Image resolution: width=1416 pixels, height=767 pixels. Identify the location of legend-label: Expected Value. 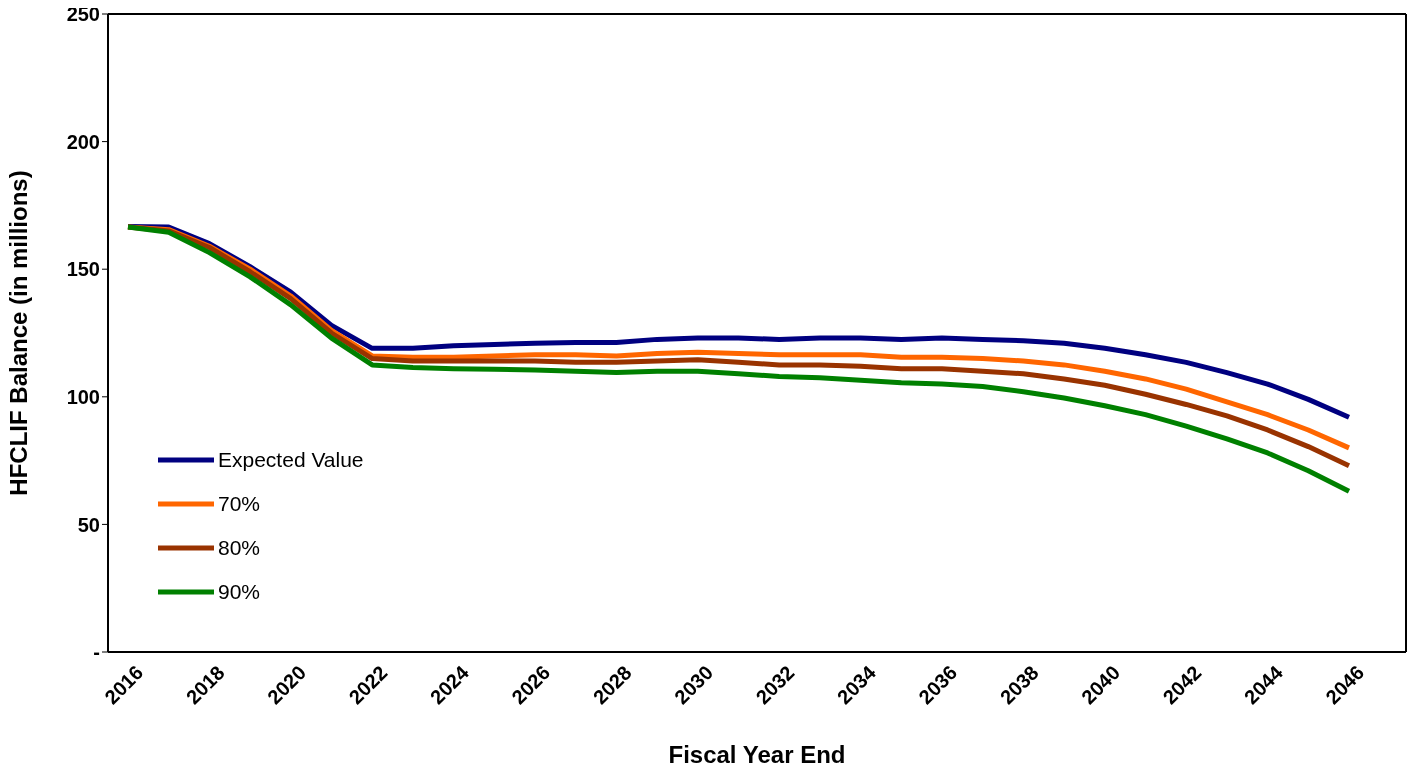
(291, 460).